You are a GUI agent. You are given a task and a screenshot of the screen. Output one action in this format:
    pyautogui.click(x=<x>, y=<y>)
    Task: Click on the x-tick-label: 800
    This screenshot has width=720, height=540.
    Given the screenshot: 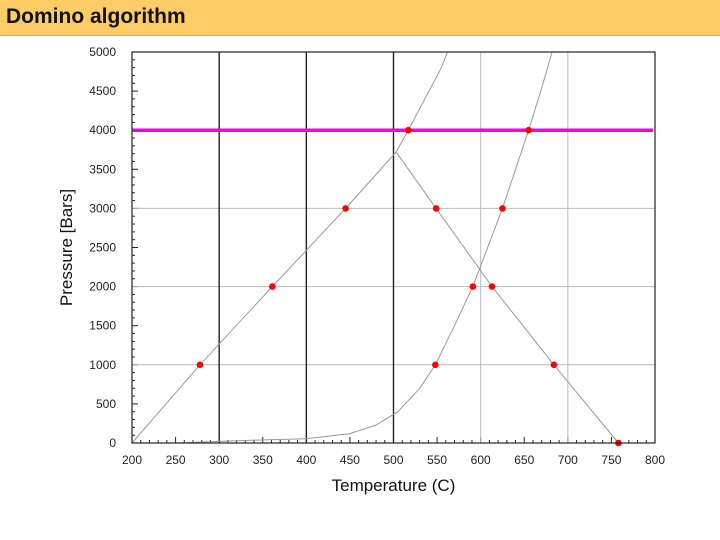 What is the action you would take?
    pyautogui.click(x=655, y=460)
    